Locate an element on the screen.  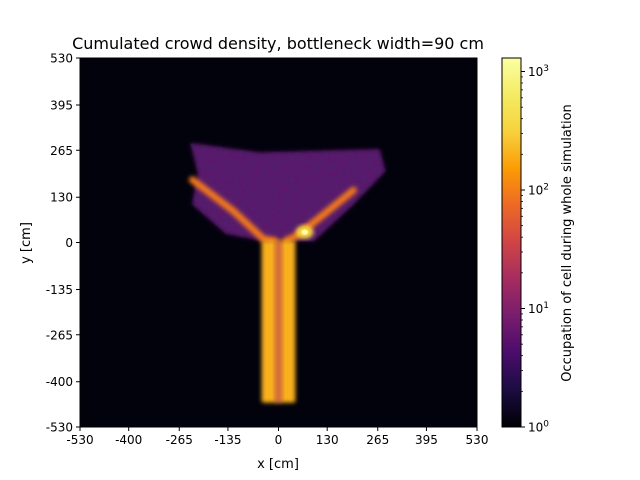
y-tick-label: 395 is located at coordinates (61, 105).